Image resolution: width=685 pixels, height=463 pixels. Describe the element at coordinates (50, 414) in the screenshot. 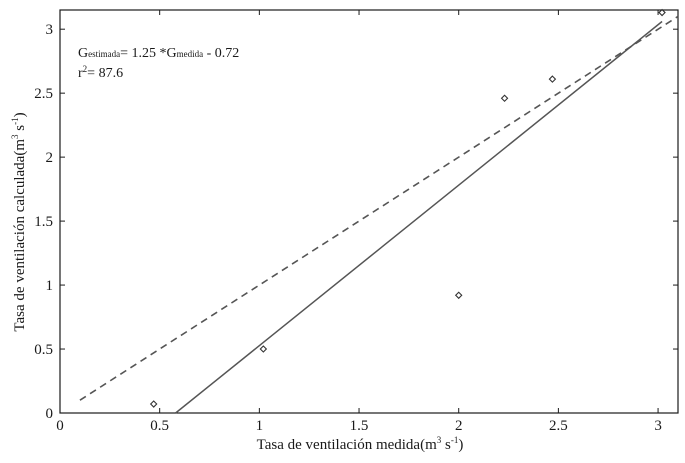

I see `y-tick-label: 0` at that location.